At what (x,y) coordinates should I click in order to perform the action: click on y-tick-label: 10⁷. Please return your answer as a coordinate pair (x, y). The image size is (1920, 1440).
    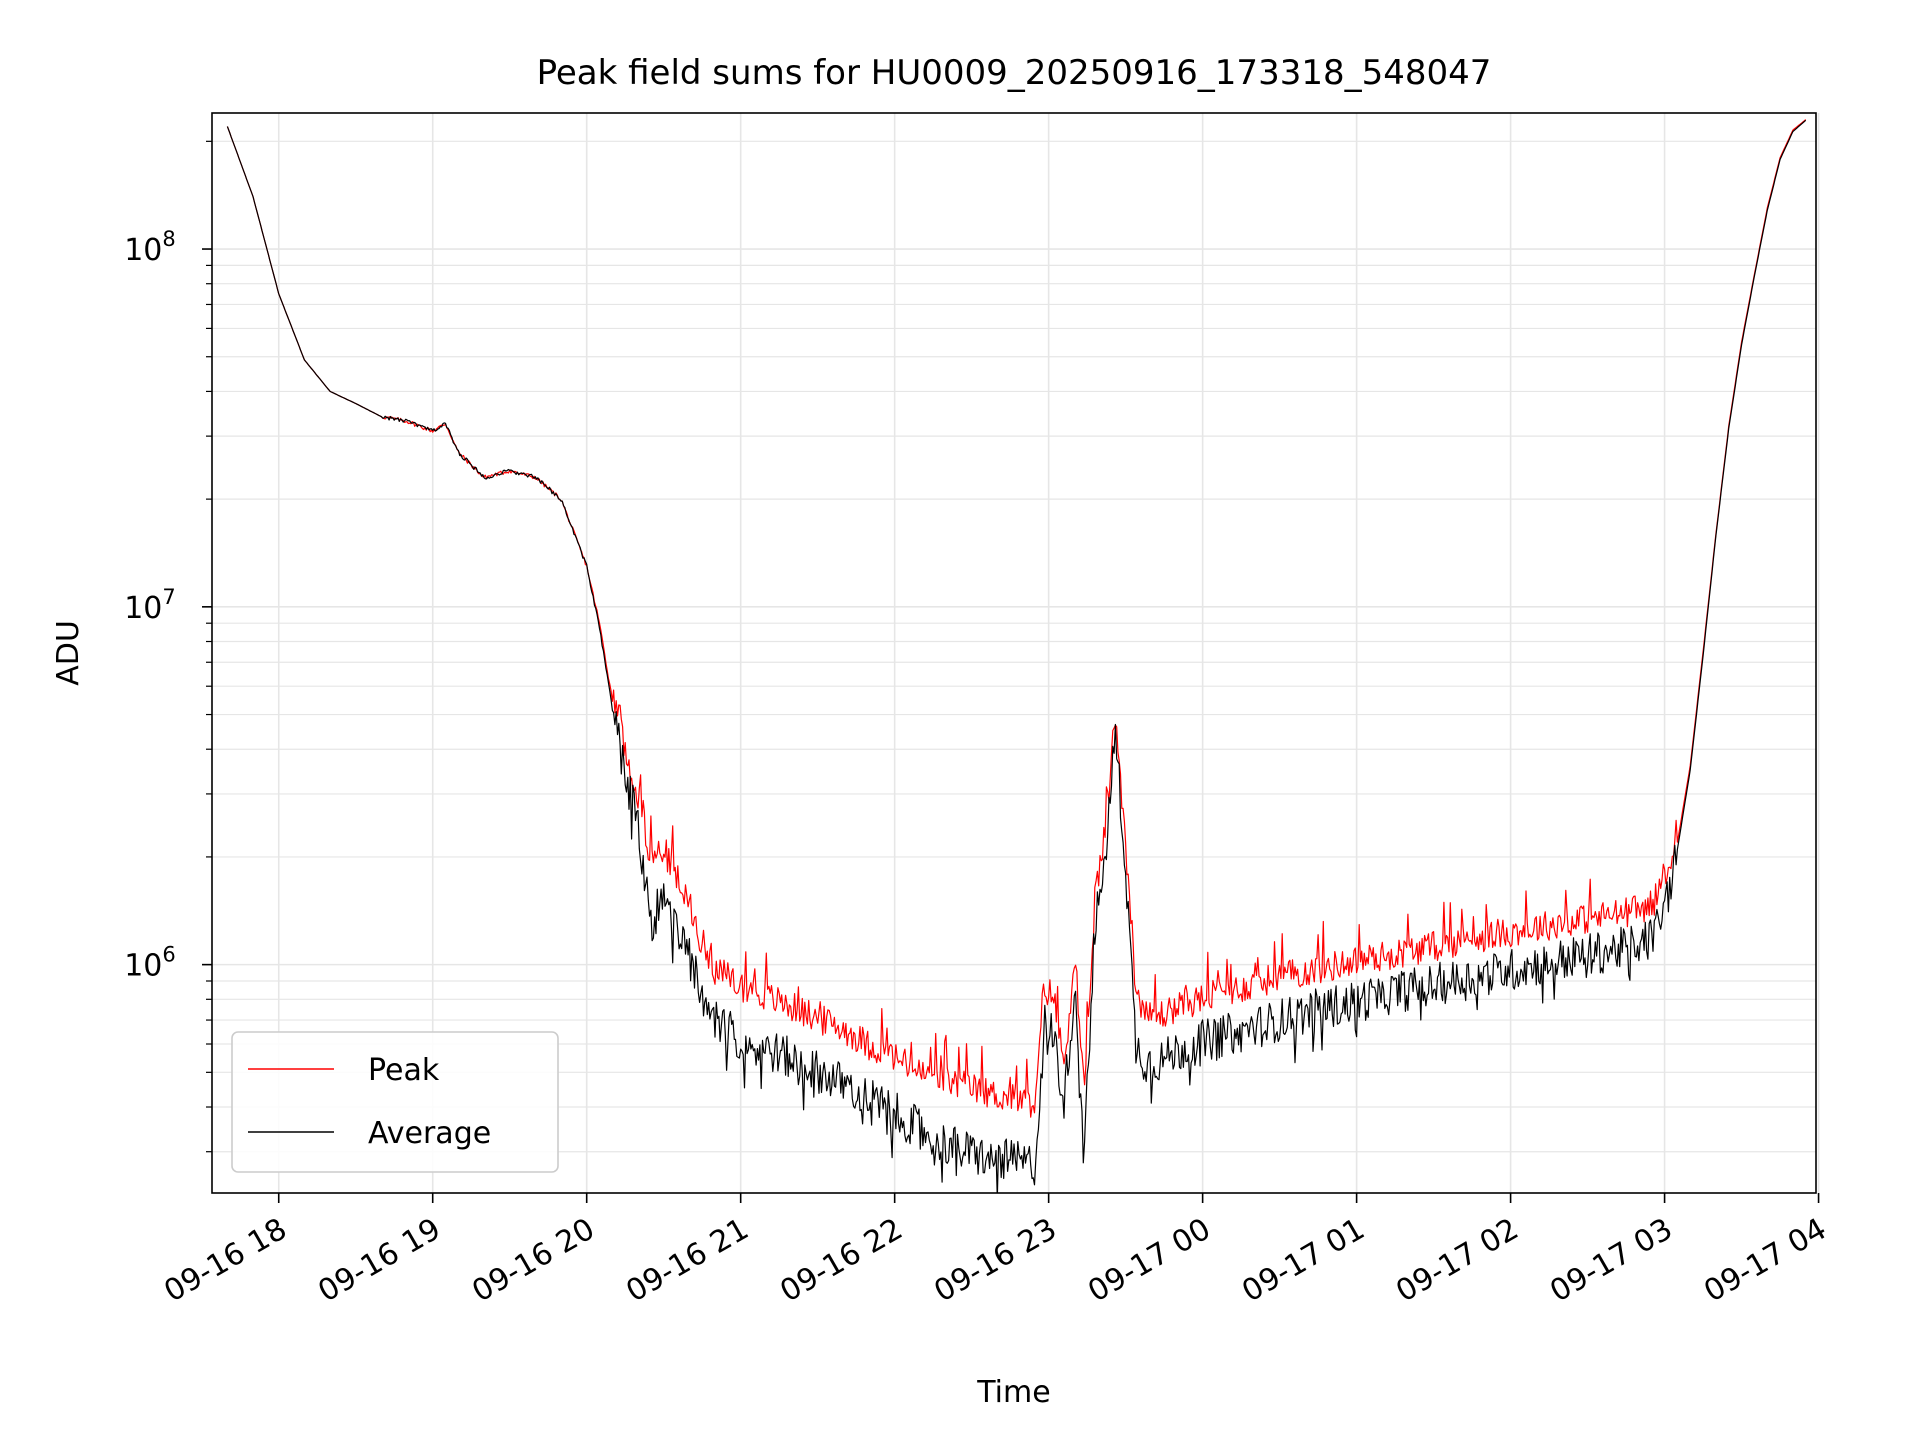
    Looking at the image, I should click on (150, 605).